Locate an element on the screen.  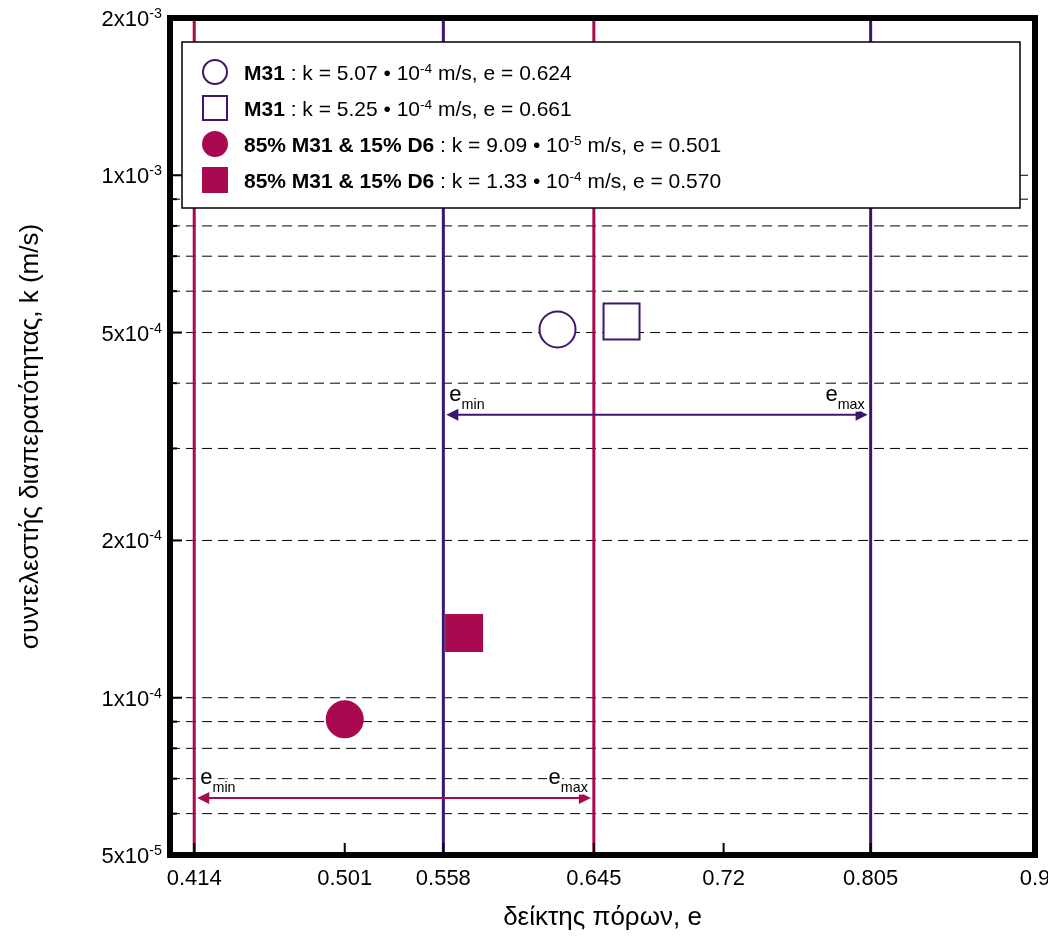
legend-label: M31 : k = 5.07 • 10$^{-4}$ m/s, e = 0.624 is located at coordinates (408, 72).